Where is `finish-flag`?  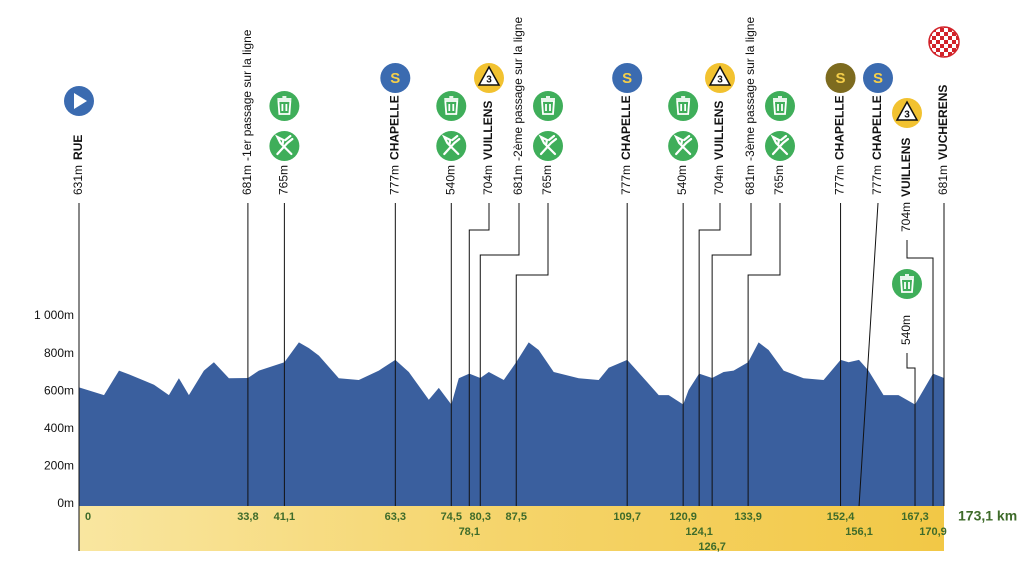 finish-flag is located at coordinates (944, 42).